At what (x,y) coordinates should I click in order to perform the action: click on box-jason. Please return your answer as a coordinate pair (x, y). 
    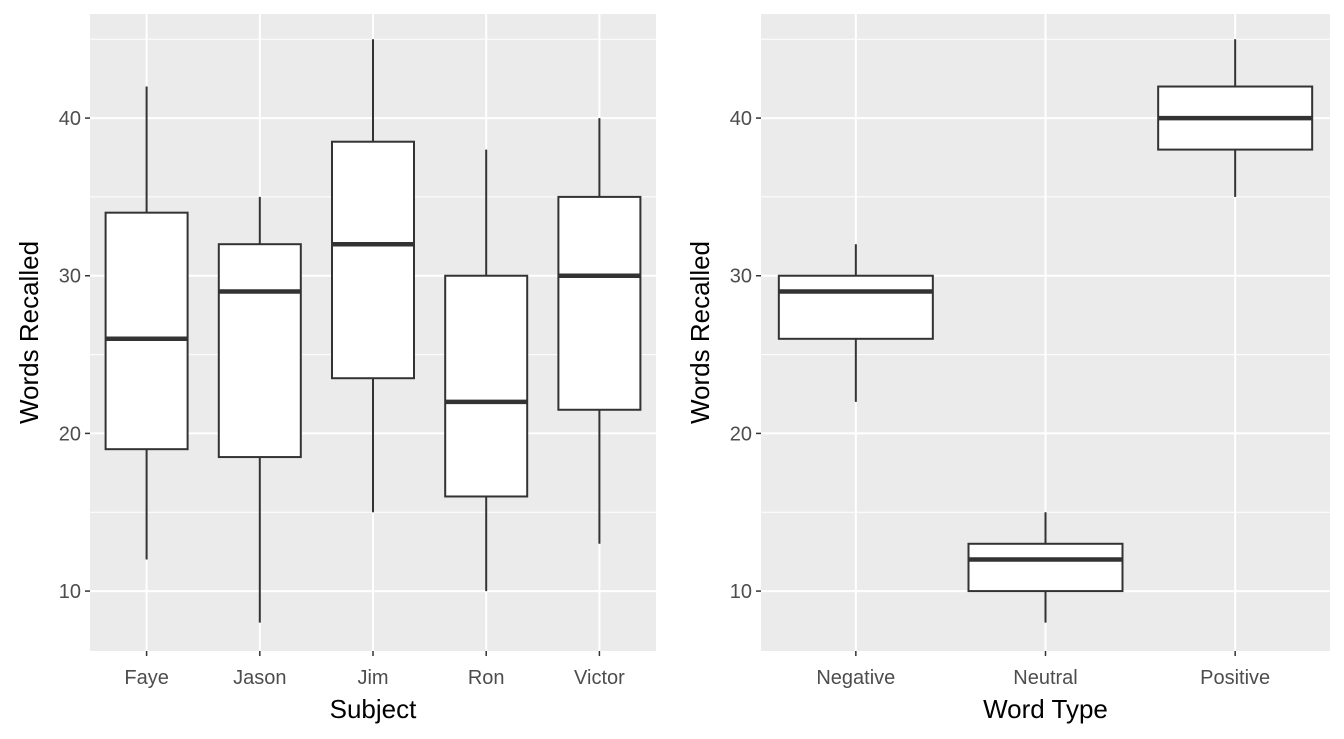
    Looking at the image, I should click on (259, 409).